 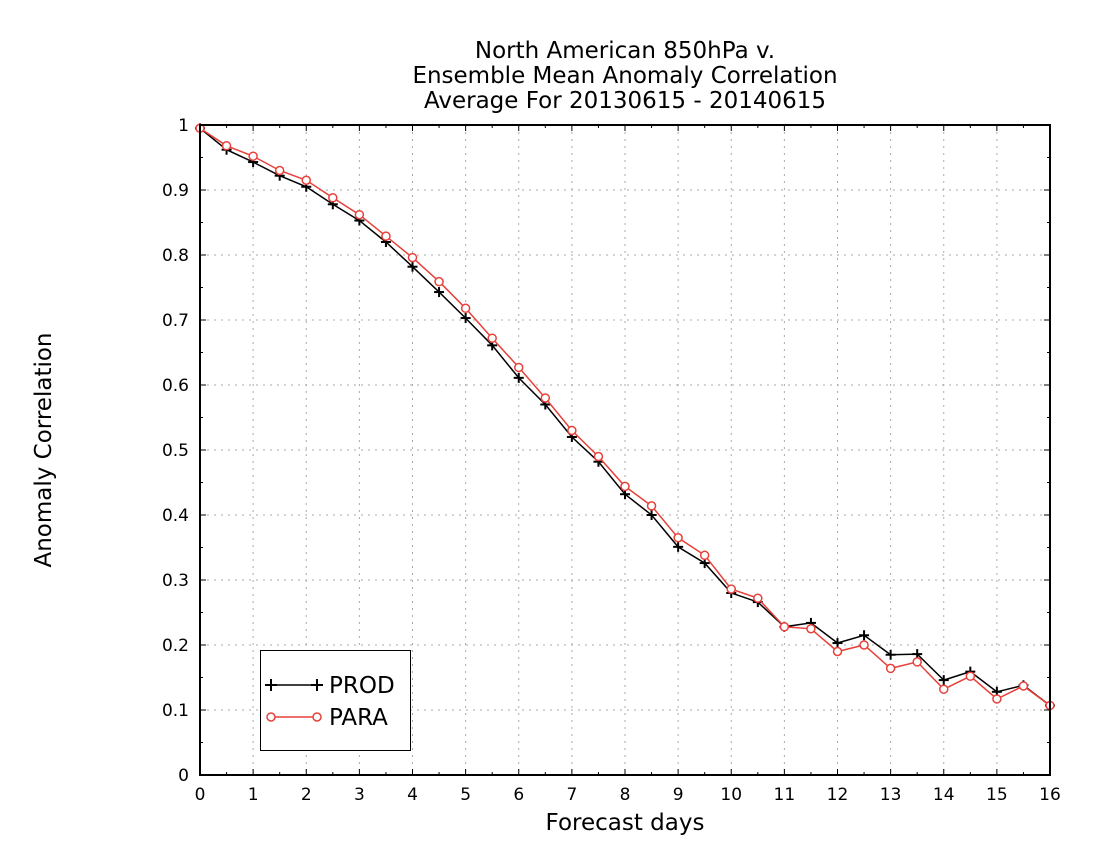 I want to click on x-tick-label: 15, so click(x=997, y=795).